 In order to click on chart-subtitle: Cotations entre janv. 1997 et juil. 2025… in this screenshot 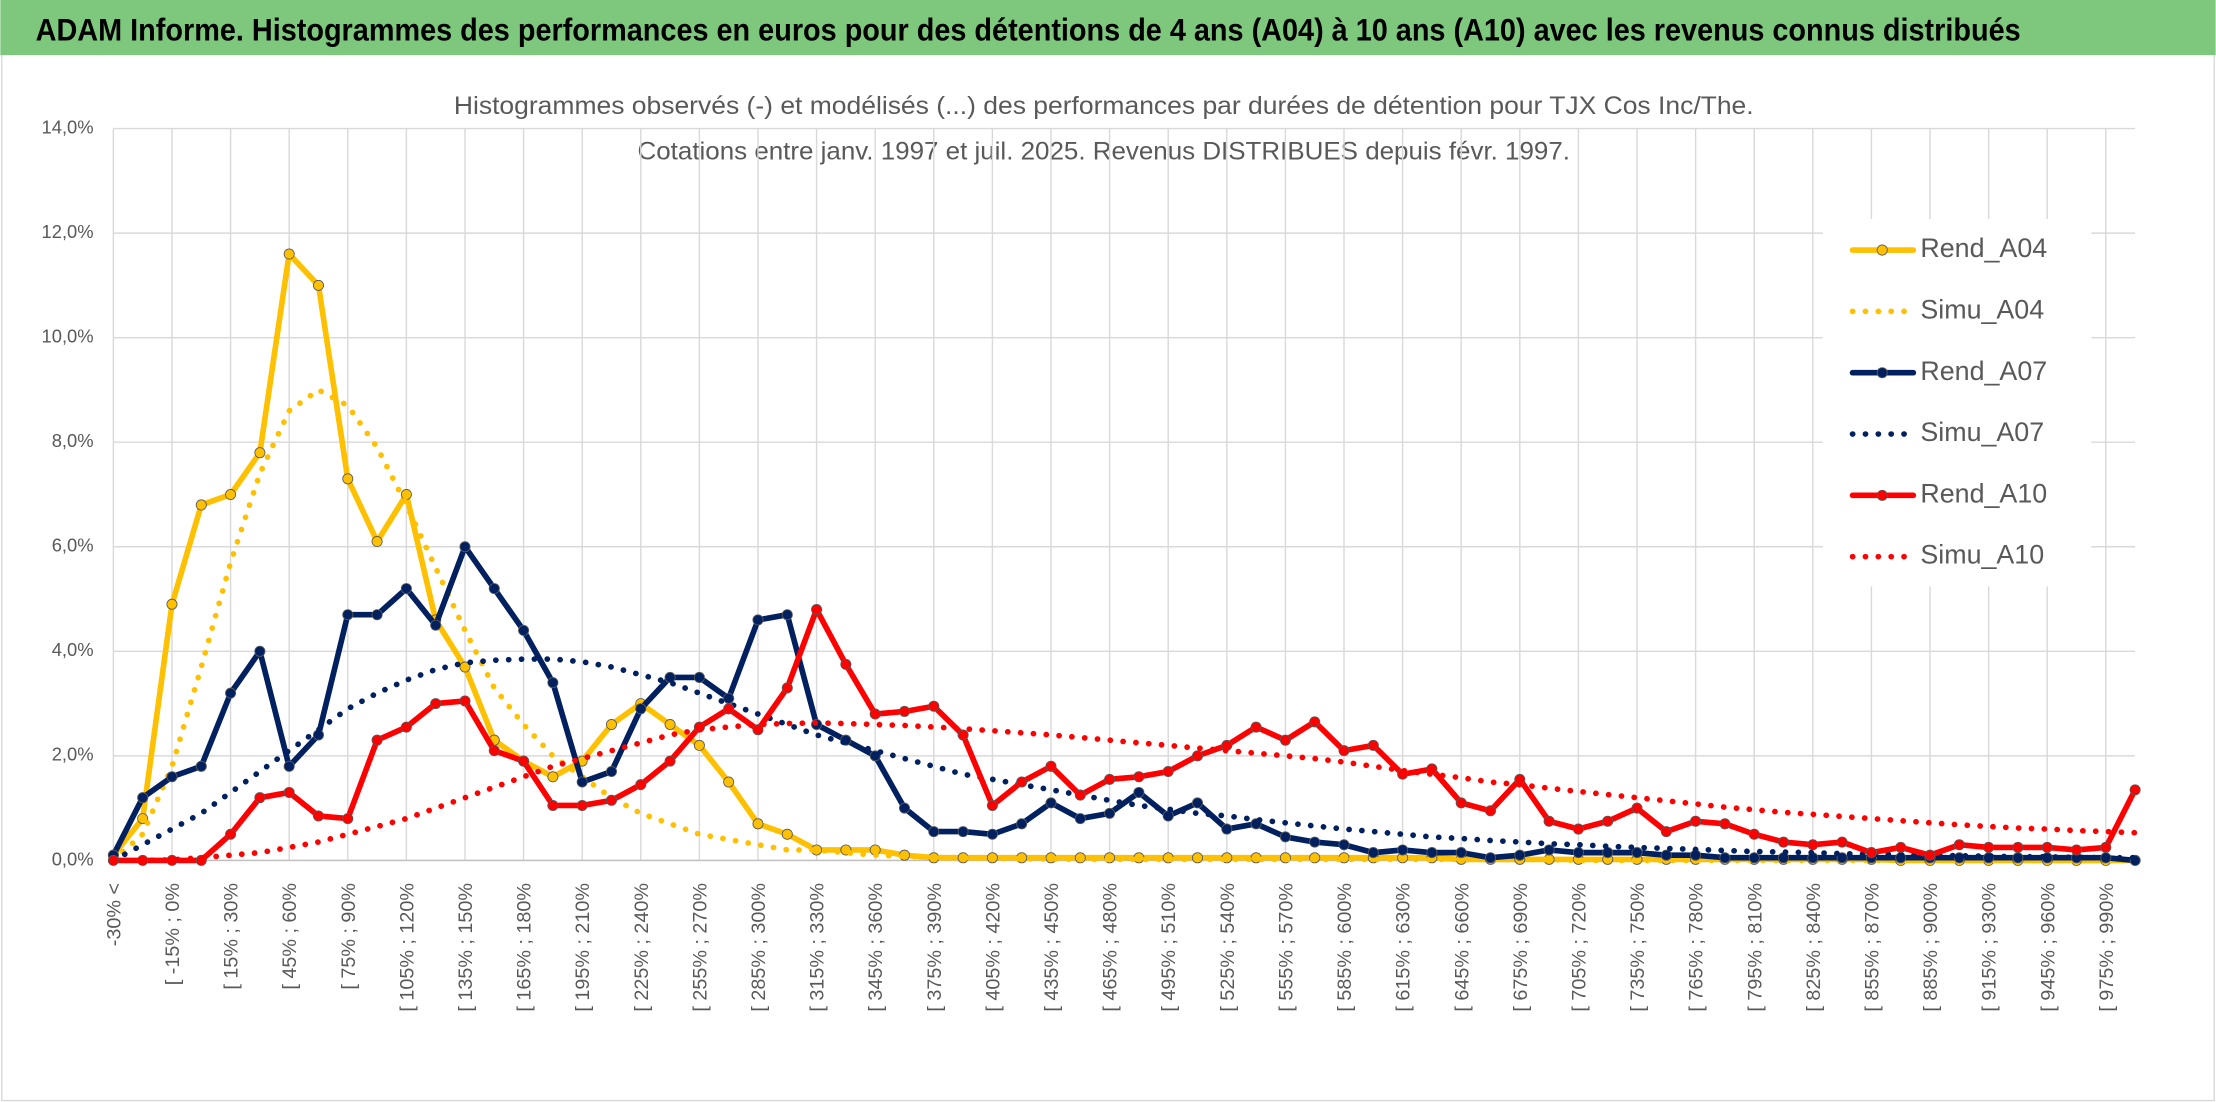, I will do `click(1104, 151)`.